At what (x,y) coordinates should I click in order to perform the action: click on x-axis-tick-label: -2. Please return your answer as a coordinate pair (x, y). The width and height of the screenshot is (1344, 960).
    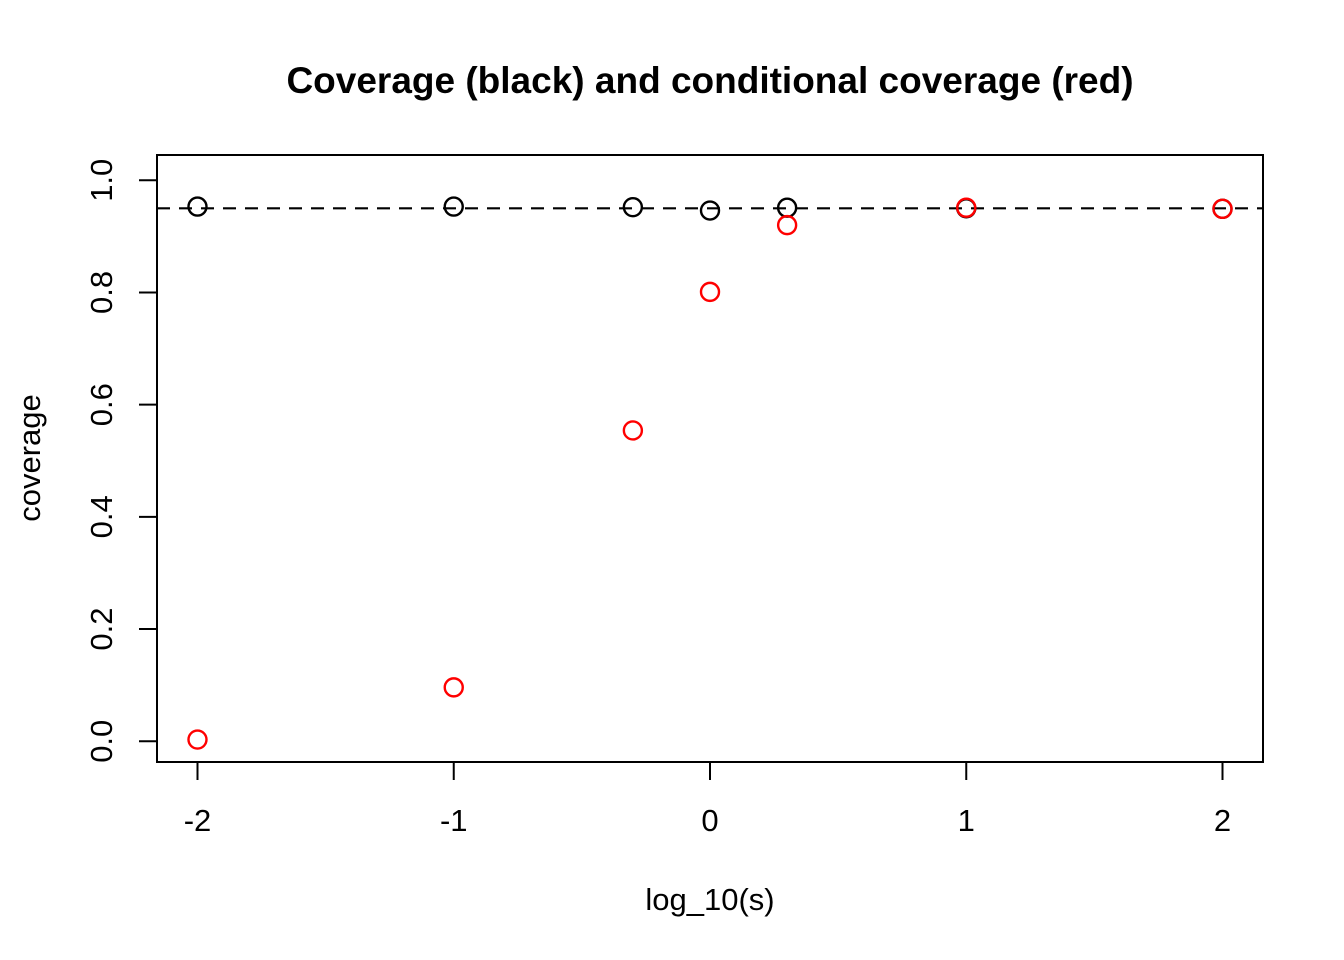
    Looking at the image, I should click on (198, 820).